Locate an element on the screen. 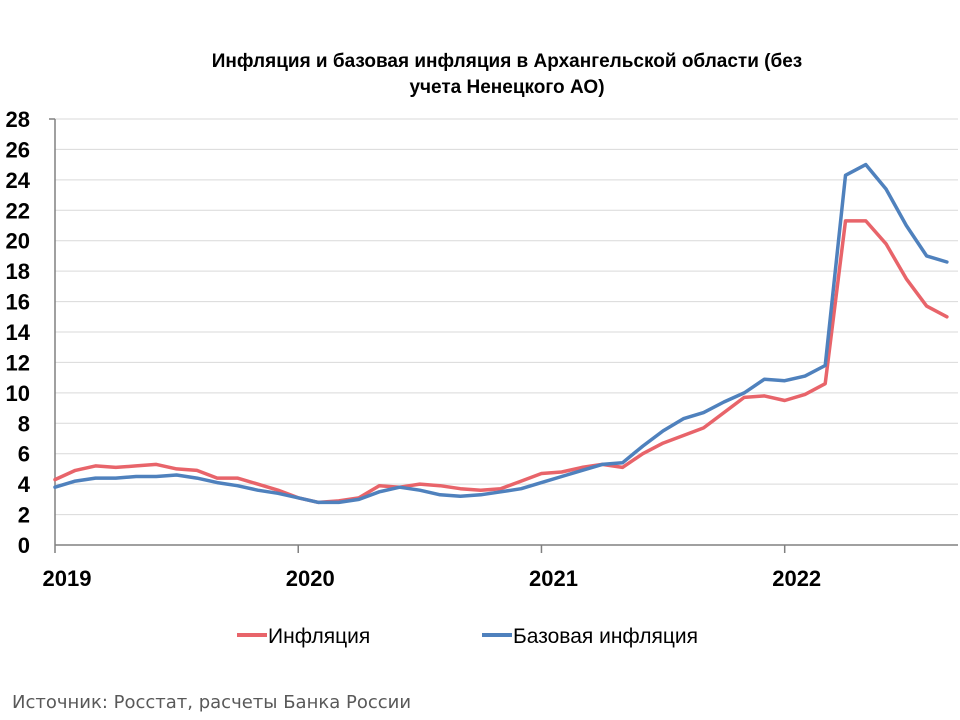 This screenshot has height=720, width=960. y-tick-label: 16 is located at coordinates (18, 302).